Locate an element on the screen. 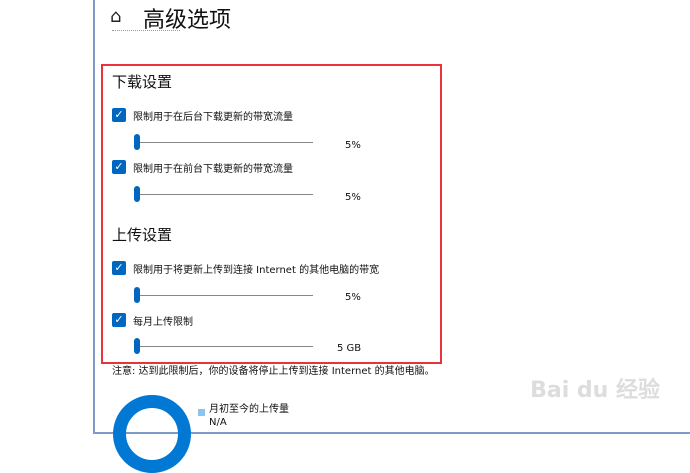  slider-monthly is located at coordinates (225, 346).